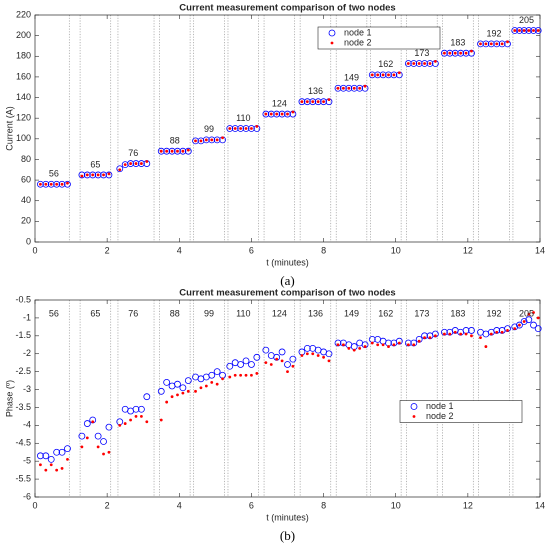 This screenshot has width=550, height=548. I want to click on level-annotation: 173, so click(421, 53).